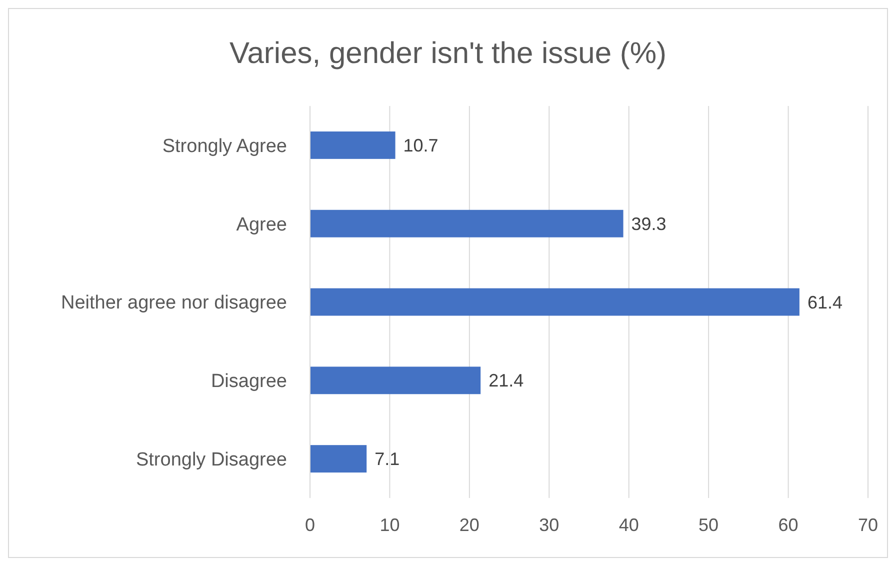 This screenshot has width=896, height=566. What do you see at coordinates (506, 380) in the screenshot?
I see `data-label: 21.4` at bounding box center [506, 380].